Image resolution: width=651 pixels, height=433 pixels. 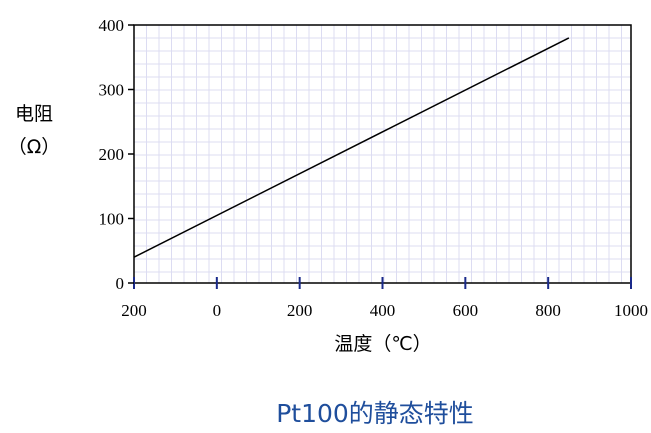 What do you see at coordinates (112, 154) in the screenshot?
I see `y-tick-label: 200` at bounding box center [112, 154].